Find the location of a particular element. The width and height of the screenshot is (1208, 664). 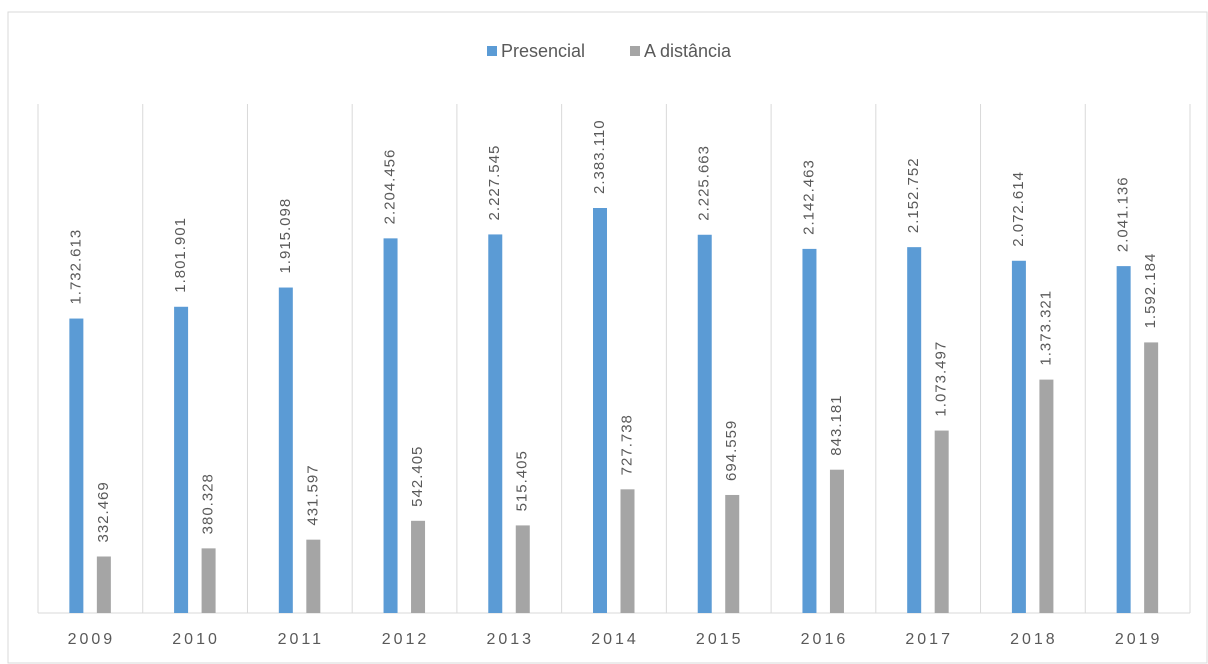

data-label: 2.072.614 is located at coordinates (1018, 209).